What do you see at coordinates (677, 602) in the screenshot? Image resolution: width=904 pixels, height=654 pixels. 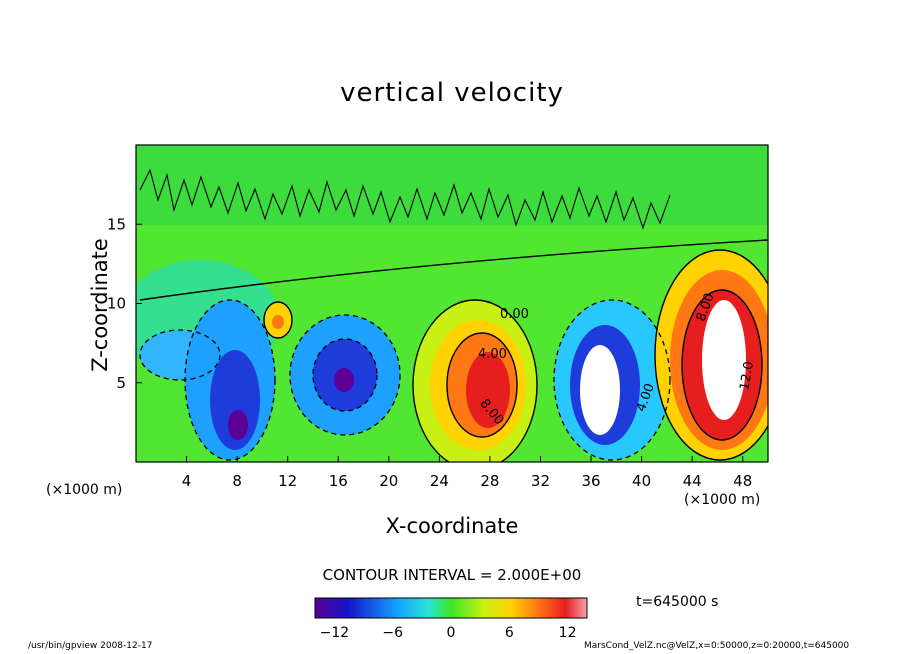 I see `time-label: t=645000 s` at bounding box center [677, 602].